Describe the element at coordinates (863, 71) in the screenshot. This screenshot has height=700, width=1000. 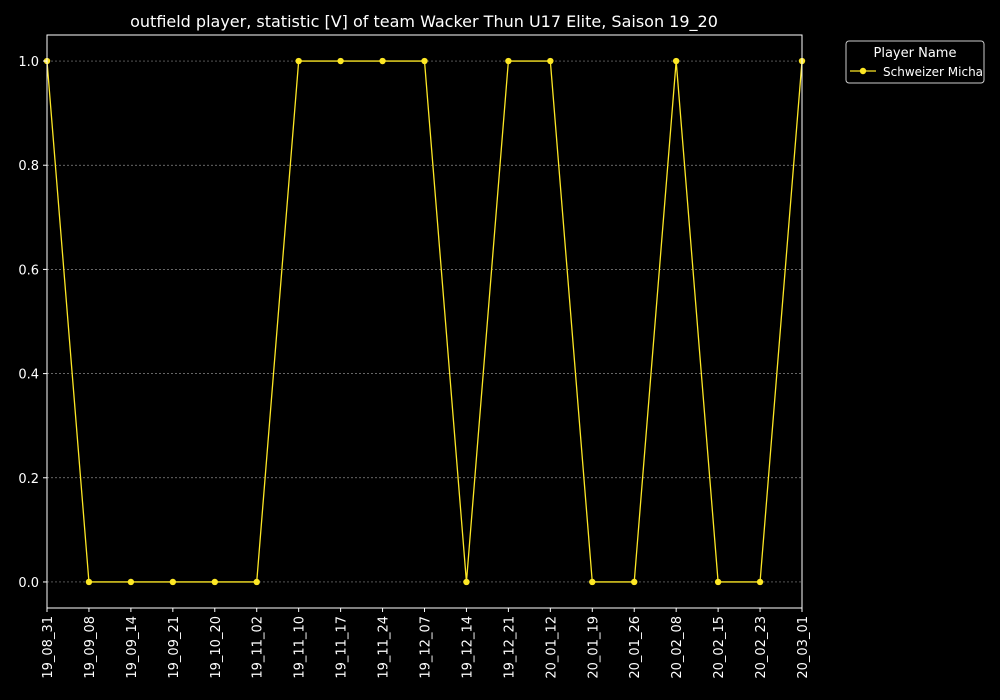
I see `legend-dot-marker` at that location.